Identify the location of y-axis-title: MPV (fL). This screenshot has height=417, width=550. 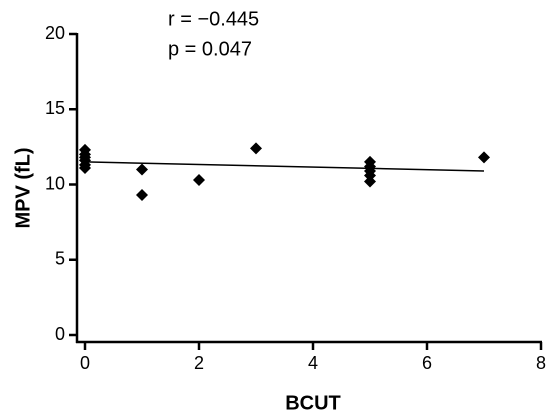
(23, 187).